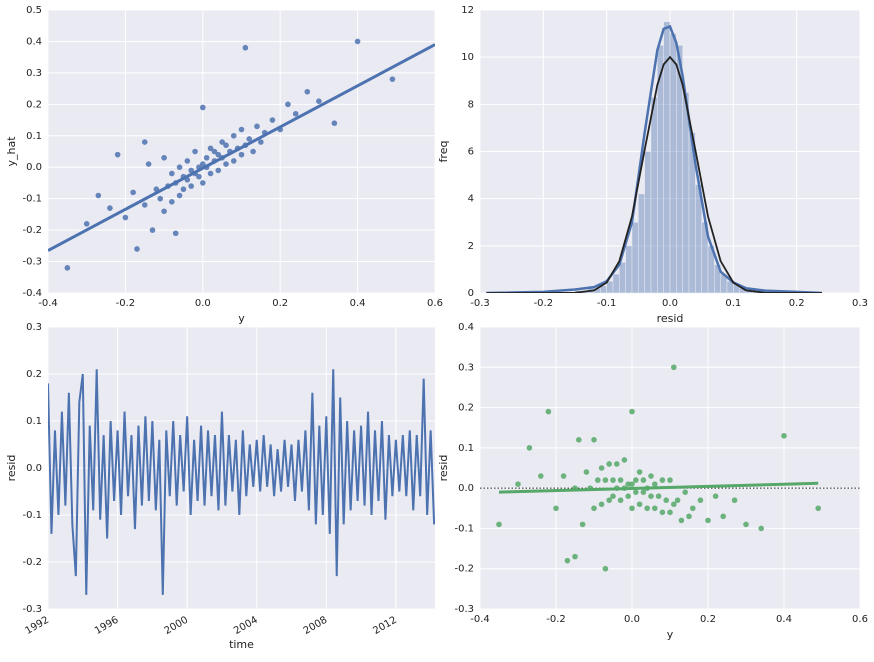 The width and height of the screenshot is (874, 662). I want to click on x-tick-label: 0.6, so click(860, 619).